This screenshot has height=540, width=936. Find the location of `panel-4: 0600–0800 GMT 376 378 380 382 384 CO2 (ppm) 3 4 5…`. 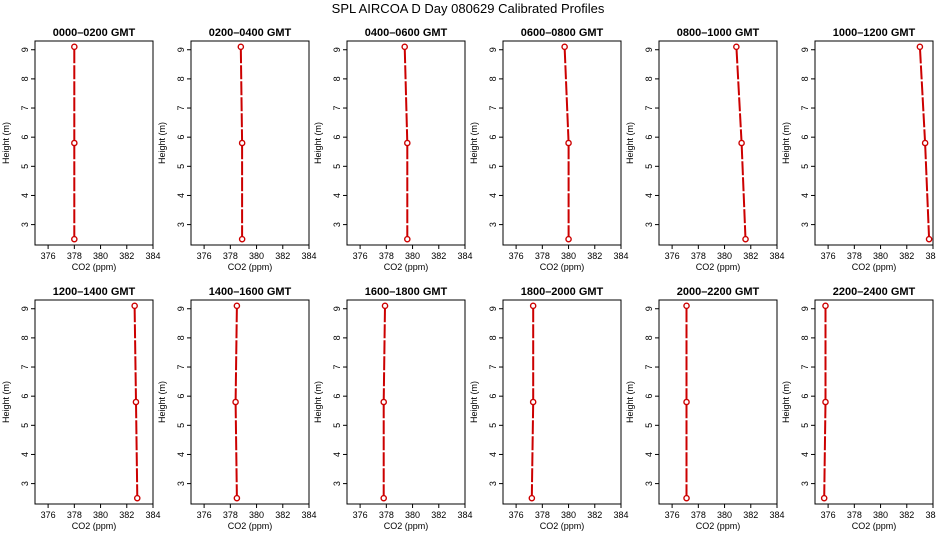

panel-4: 0600–0800 GMT 376 378 380 382 384 CO2 (ppm) 3 4 5… is located at coordinates (549, 149).